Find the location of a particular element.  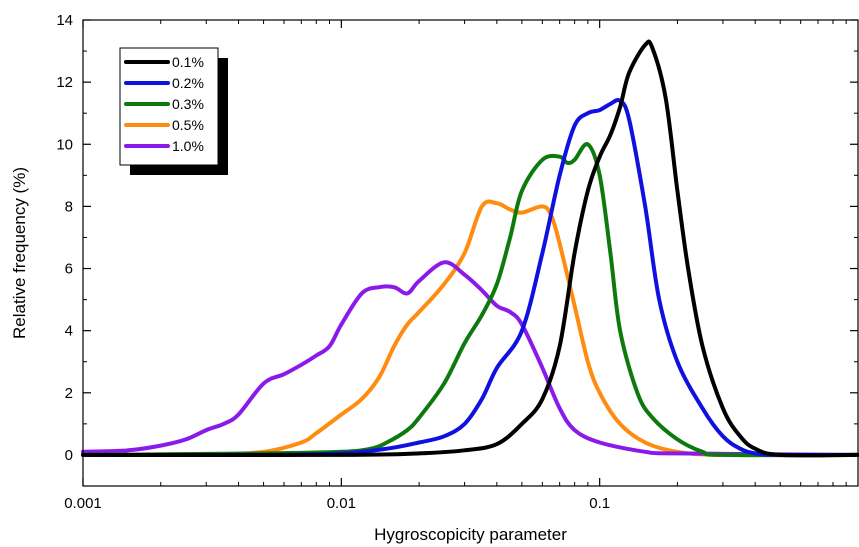

legend-label: 0.5% is located at coordinates (188, 125).